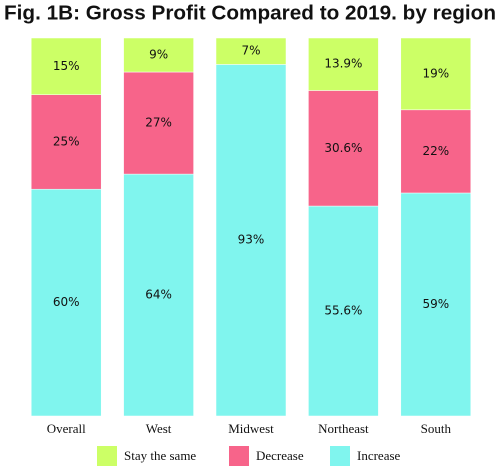 This screenshot has width=500, height=468. I want to click on legend-label: Stay the same, so click(160, 455).